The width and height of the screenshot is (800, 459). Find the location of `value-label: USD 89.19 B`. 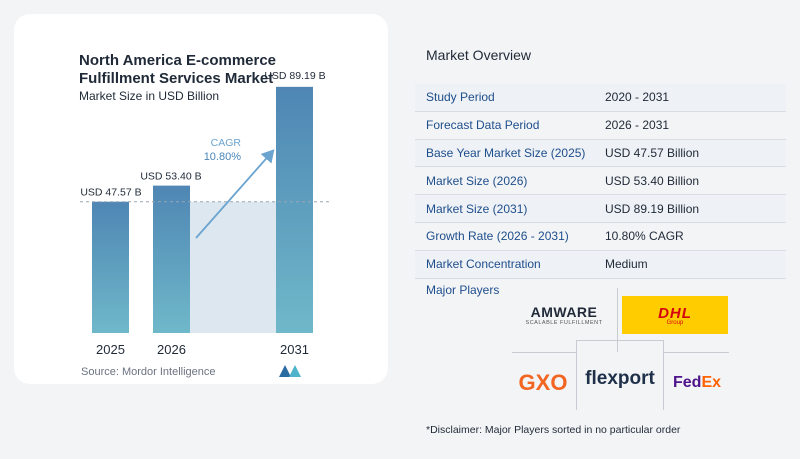

value-label: USD 89.19 B is located at coordinates (294, 76).